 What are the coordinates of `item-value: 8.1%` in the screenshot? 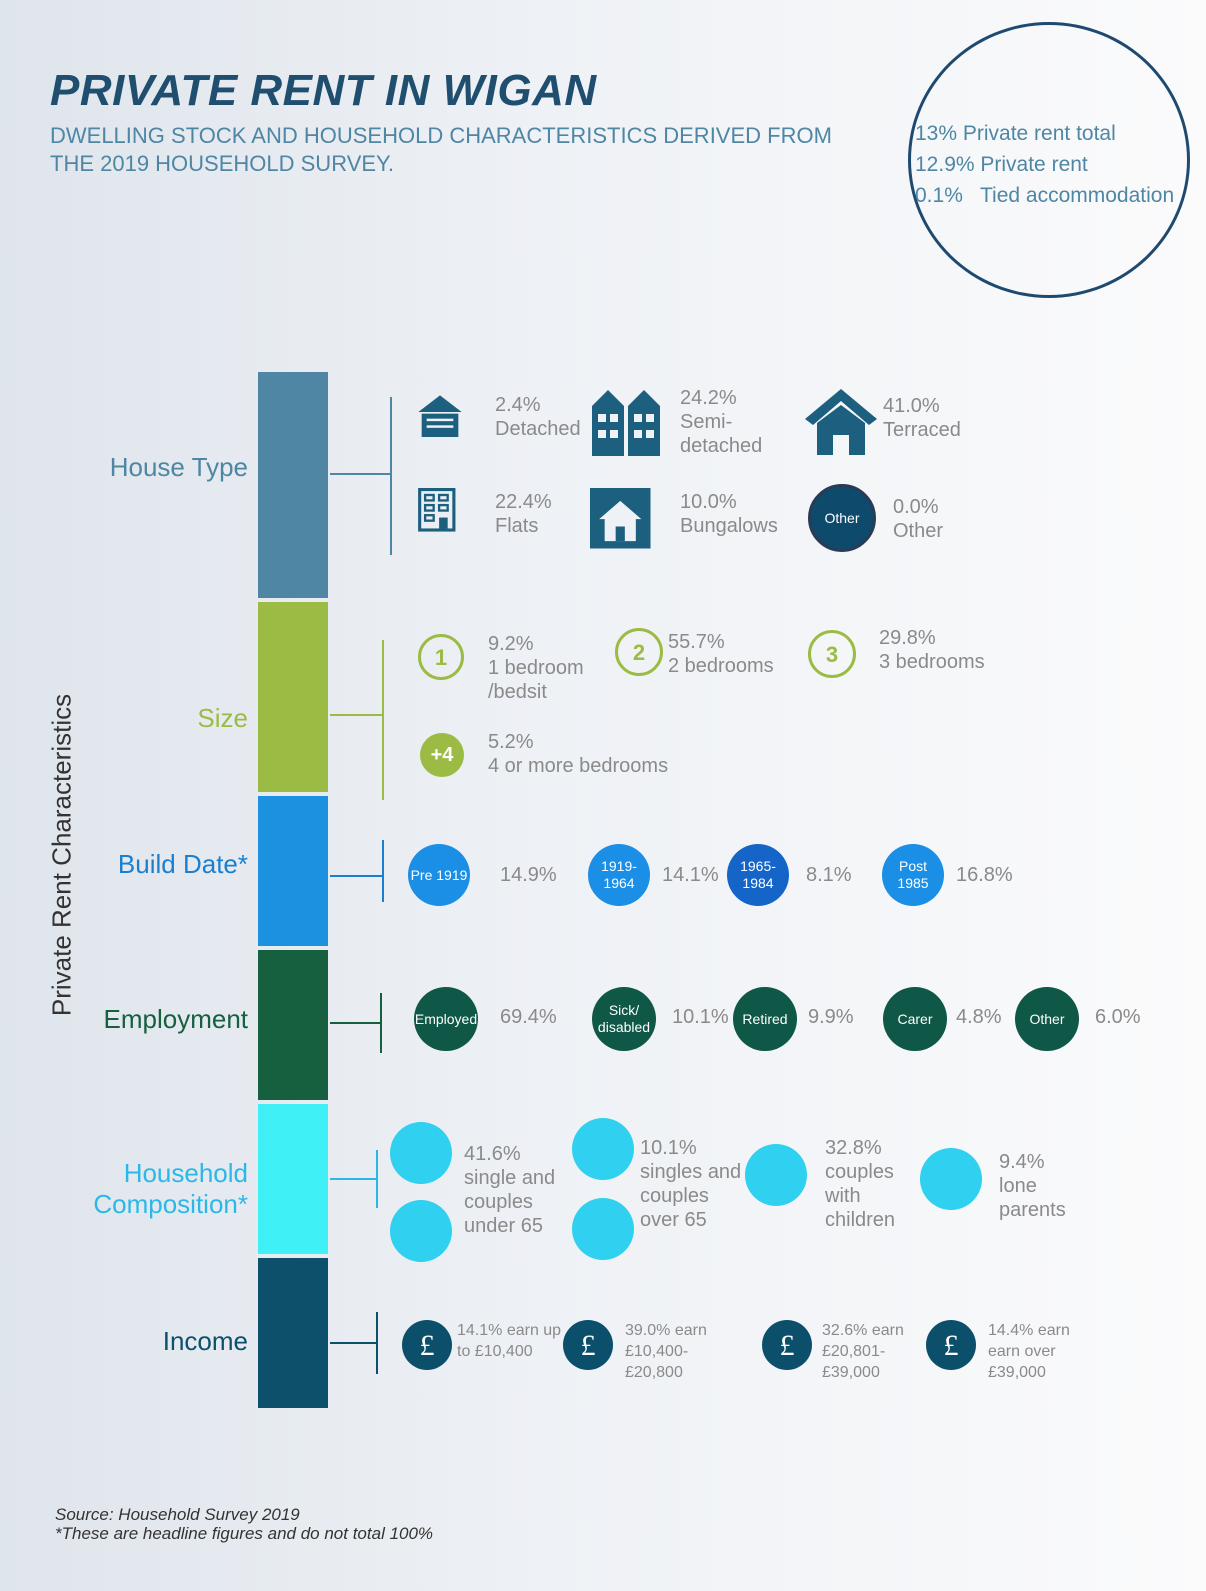 It's located at (829, 875).